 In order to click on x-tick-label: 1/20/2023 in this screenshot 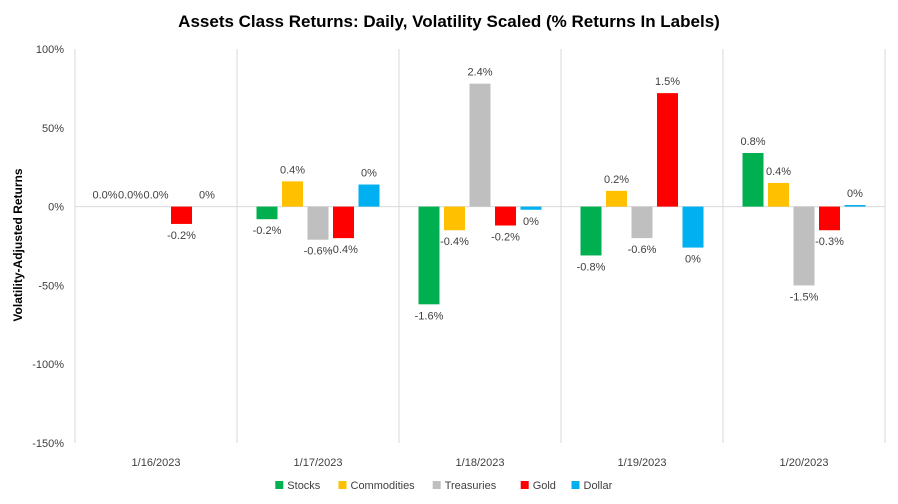, I will do `click(804, 463)`.